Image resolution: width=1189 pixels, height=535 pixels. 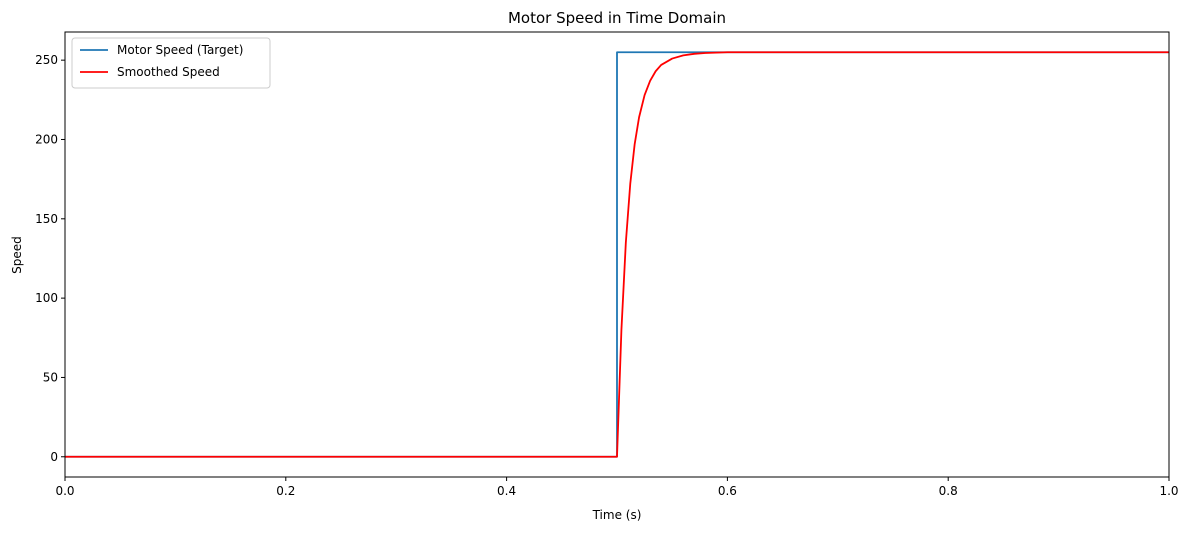 I want to click on x-tick-label: 0.8, so click(x=948, y=491).